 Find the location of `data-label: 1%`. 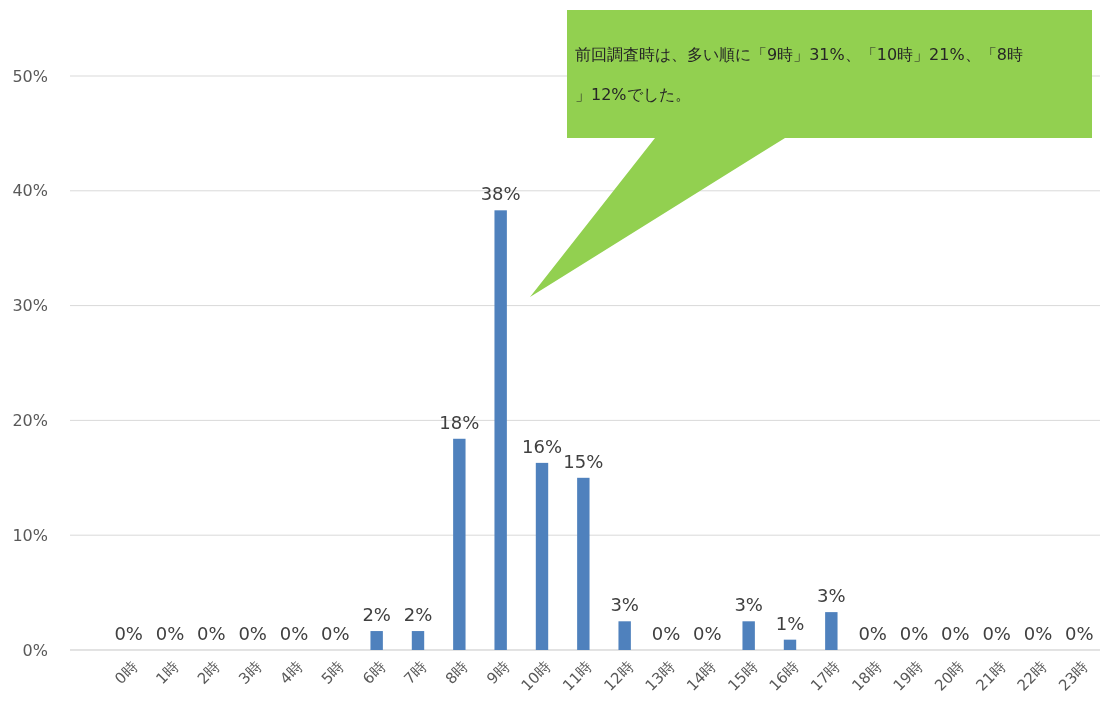

data-label: 1% is located at coordinates (790, 623).